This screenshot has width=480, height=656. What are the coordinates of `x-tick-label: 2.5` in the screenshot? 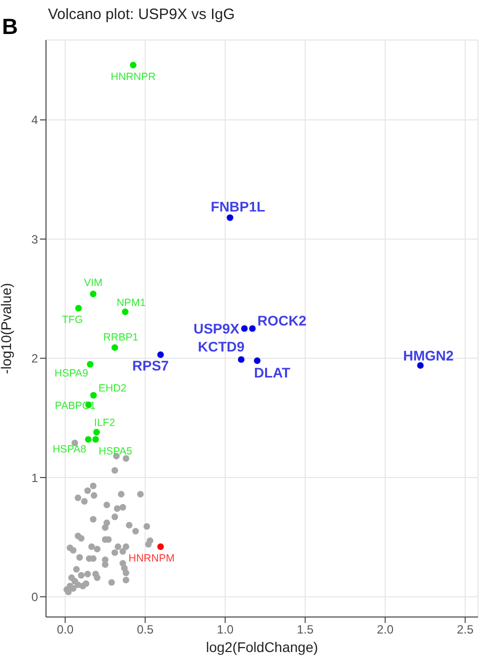 It's located at (465, 629).